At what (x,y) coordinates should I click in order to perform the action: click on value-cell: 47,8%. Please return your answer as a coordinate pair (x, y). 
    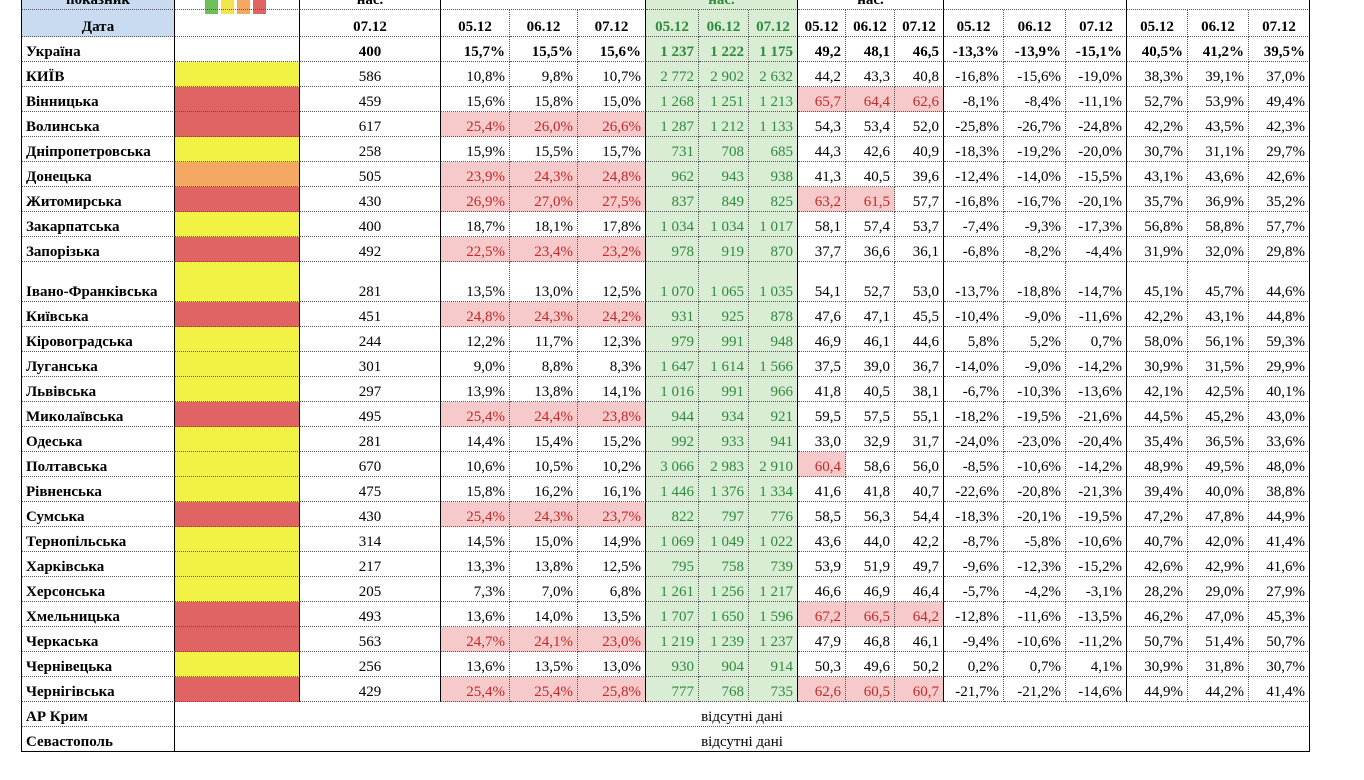
    Looking at the image, I should click on (1218, 514).